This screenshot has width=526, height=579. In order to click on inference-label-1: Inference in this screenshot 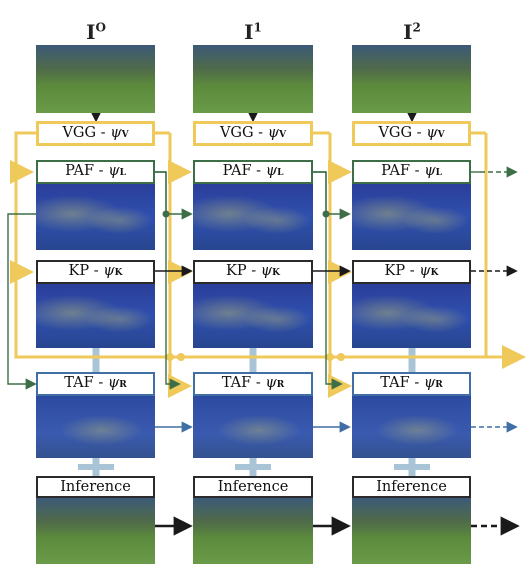, I will do `click(253, 487)`.